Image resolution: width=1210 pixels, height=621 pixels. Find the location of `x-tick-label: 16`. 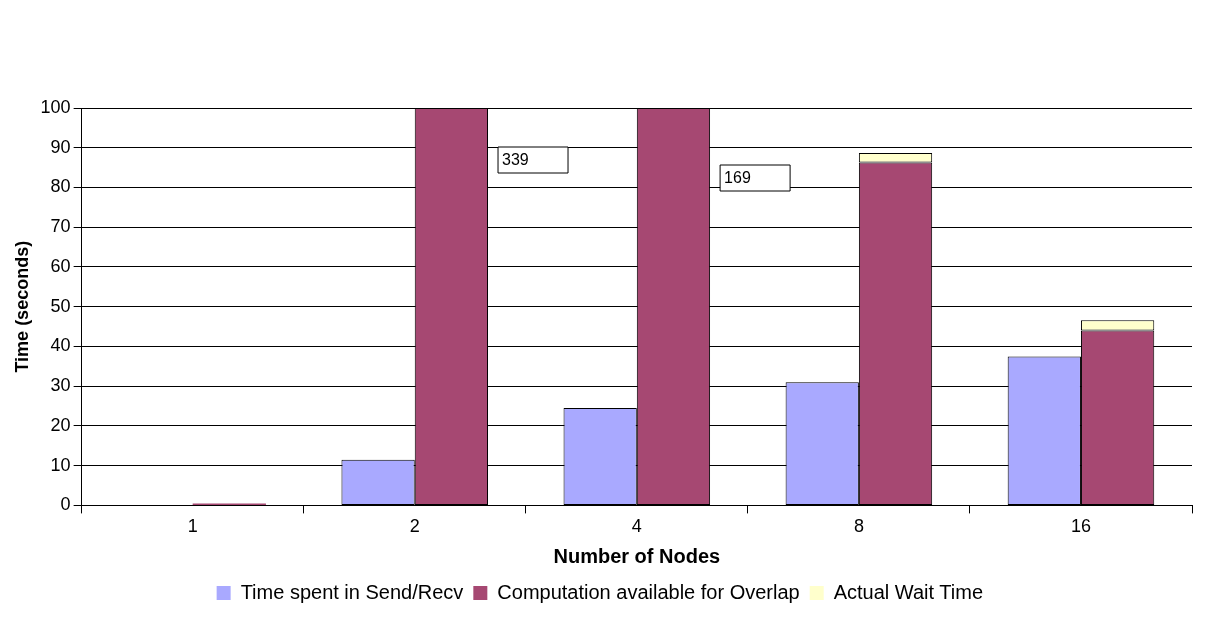

x-tick-label: 16 is located at coordinates (1080, 526).